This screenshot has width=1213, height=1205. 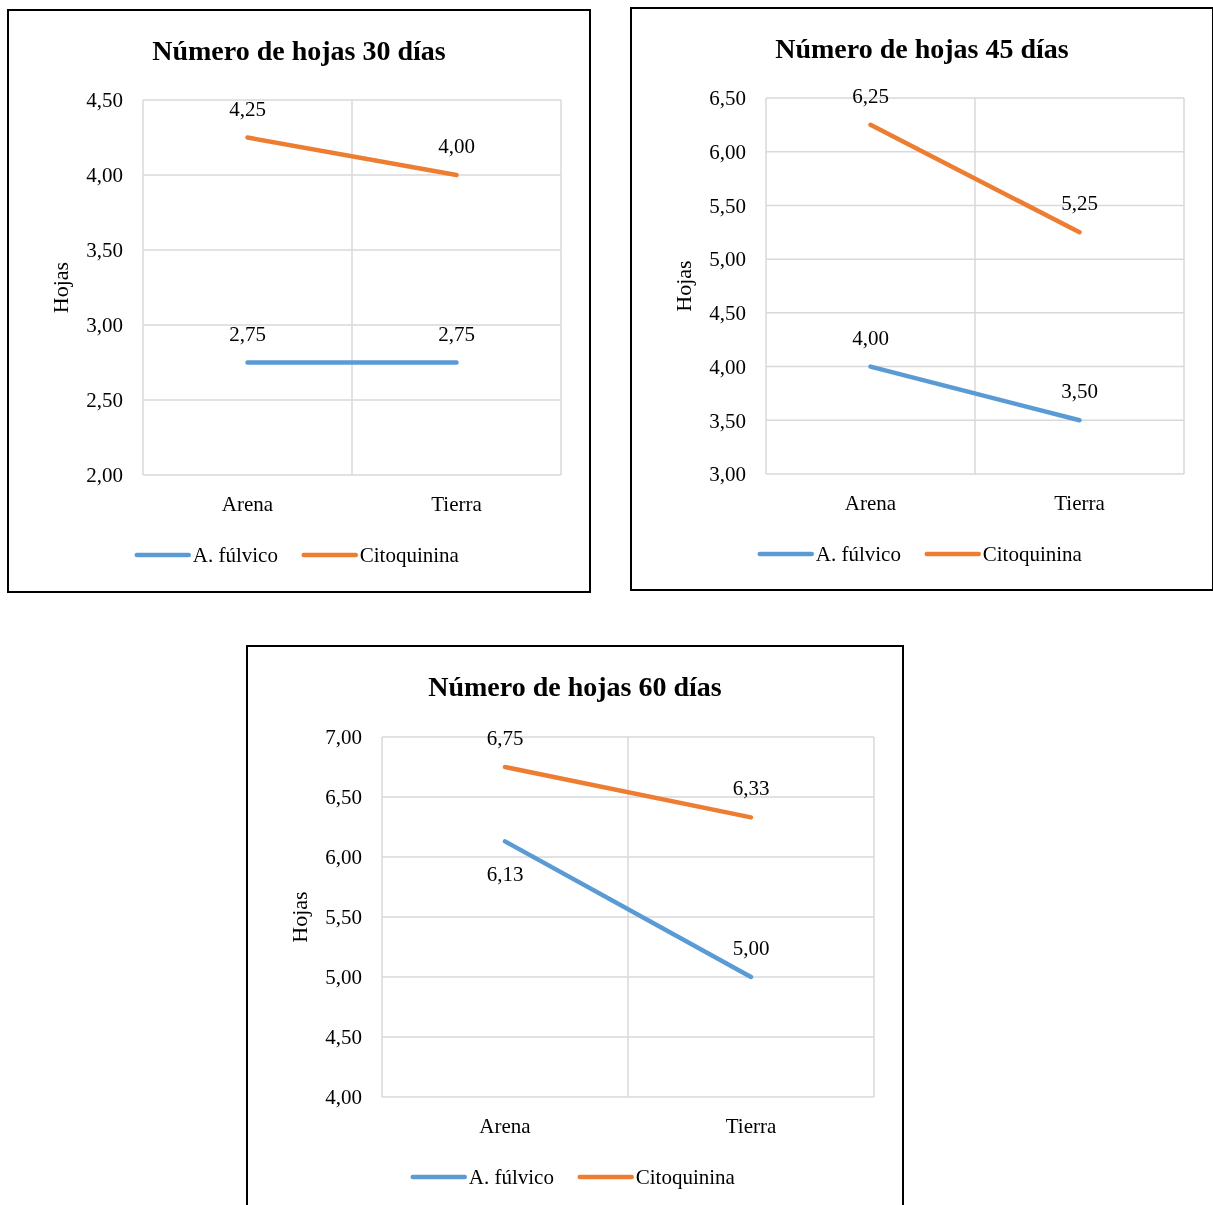 What do you see at coordinates (870, 95) in the screenshot?
I see `data-label: 6,25` at bounding box center [870, 95].